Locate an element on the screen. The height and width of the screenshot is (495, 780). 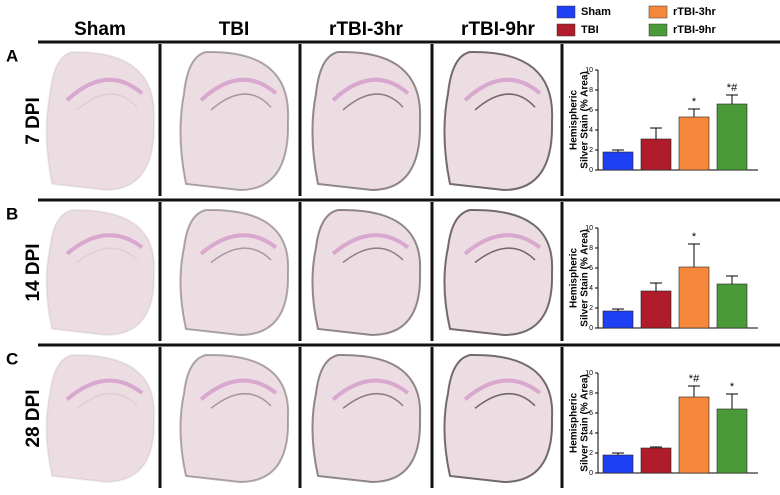
panel-letter: B is located at coordinates (12, 213).